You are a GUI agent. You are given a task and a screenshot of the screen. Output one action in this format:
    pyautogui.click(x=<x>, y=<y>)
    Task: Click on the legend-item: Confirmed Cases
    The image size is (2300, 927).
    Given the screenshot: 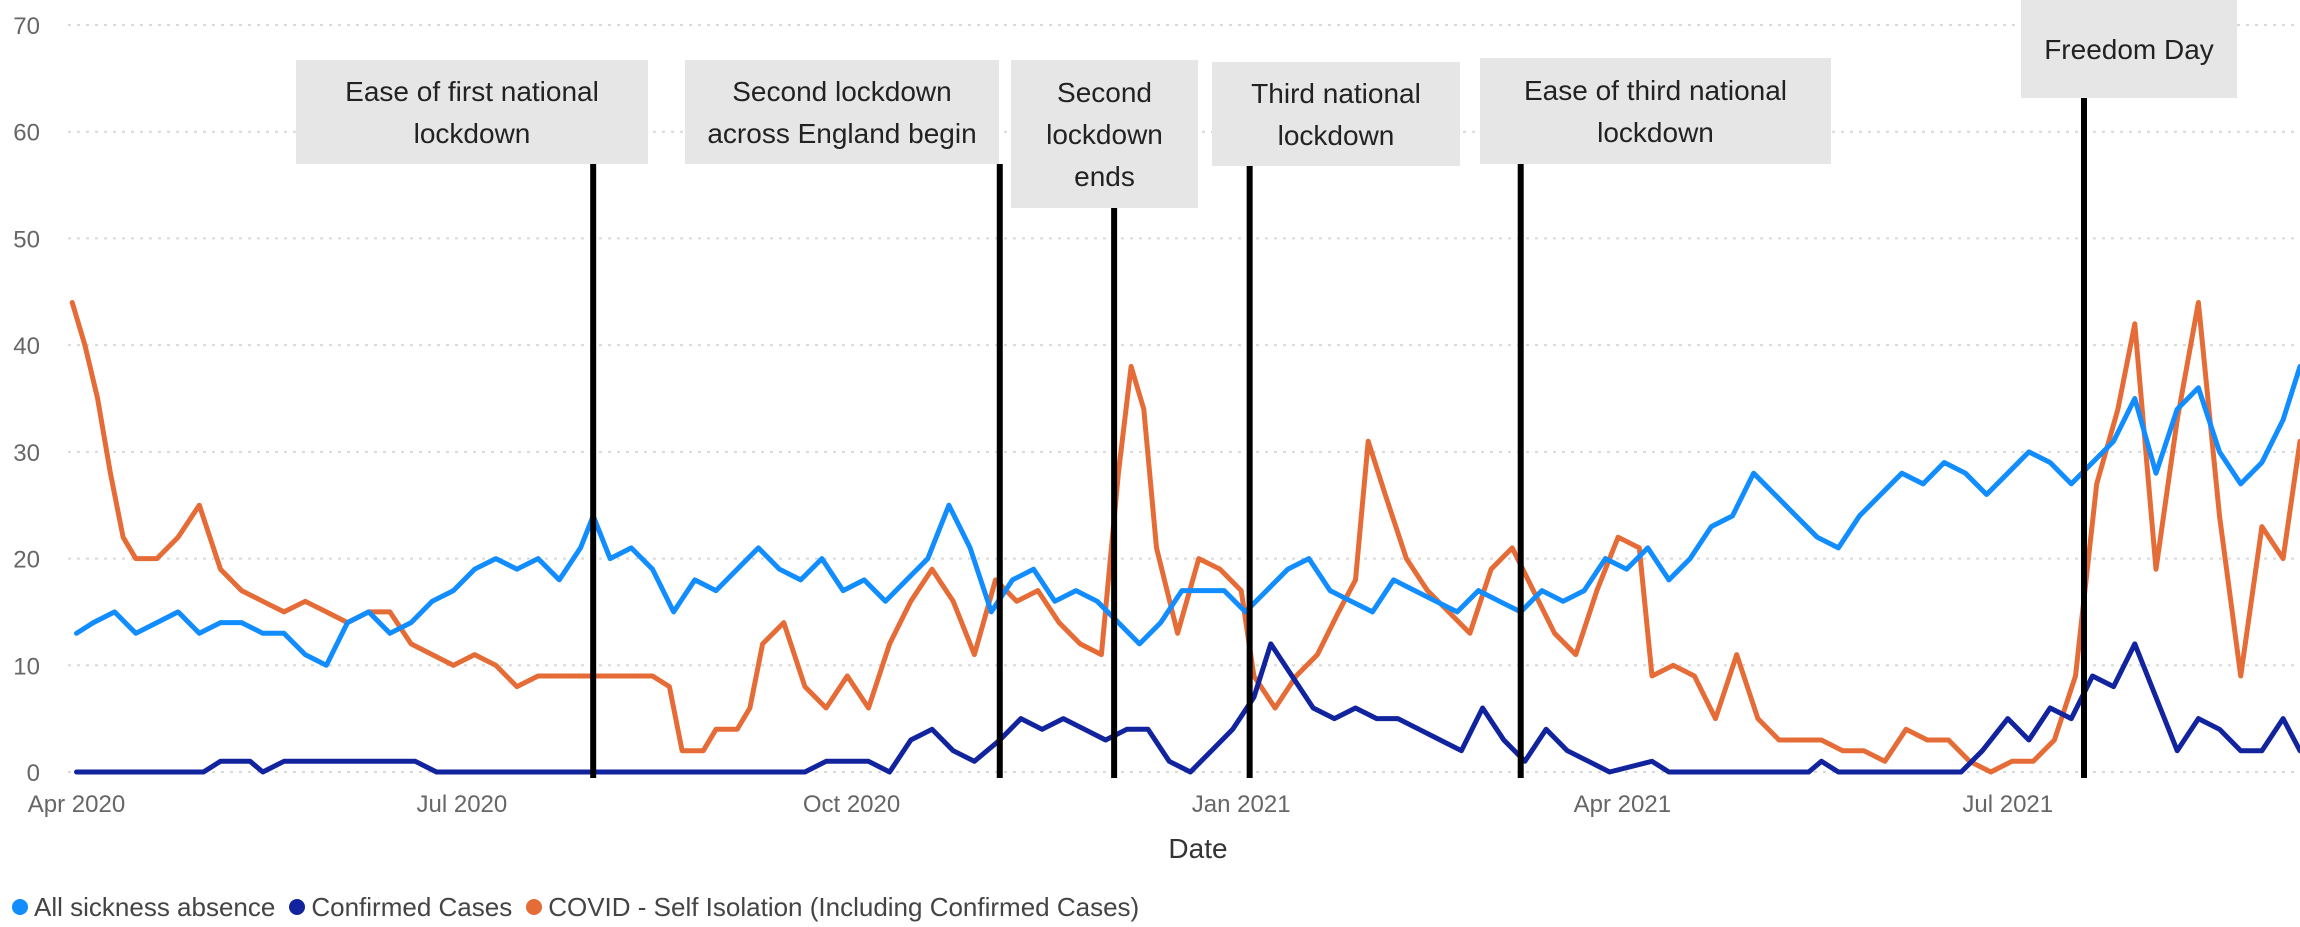 What is the action you would take?
    pyautogui.click(x=400, y=907)
    